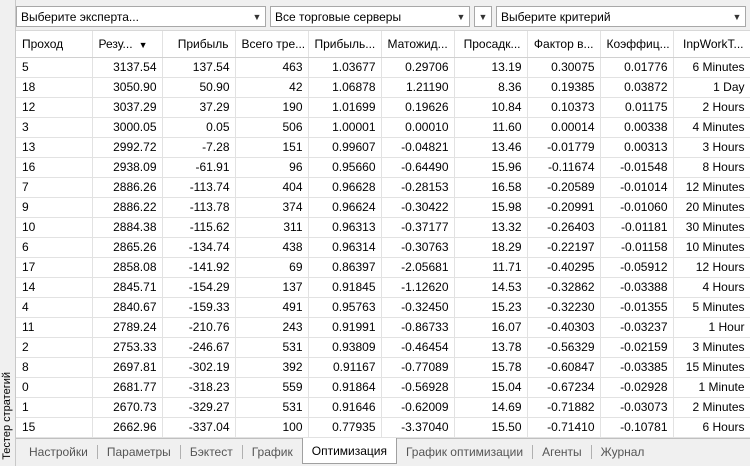 This screenshot has width=750, height=466. I want to click on table-cell: 96, so click(272, 167).